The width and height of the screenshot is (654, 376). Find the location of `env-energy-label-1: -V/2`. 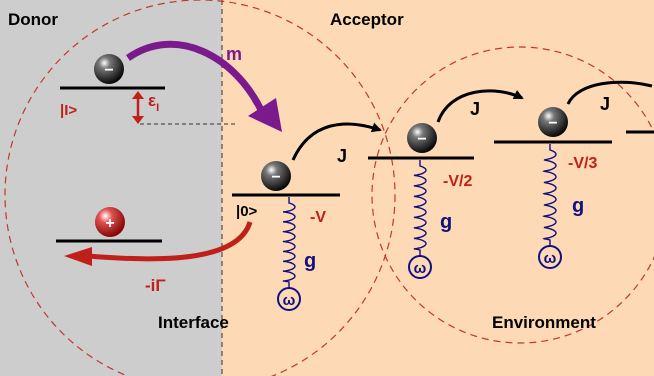

env-energy-label-1: -V/2 is located at coordinates (457, 181).